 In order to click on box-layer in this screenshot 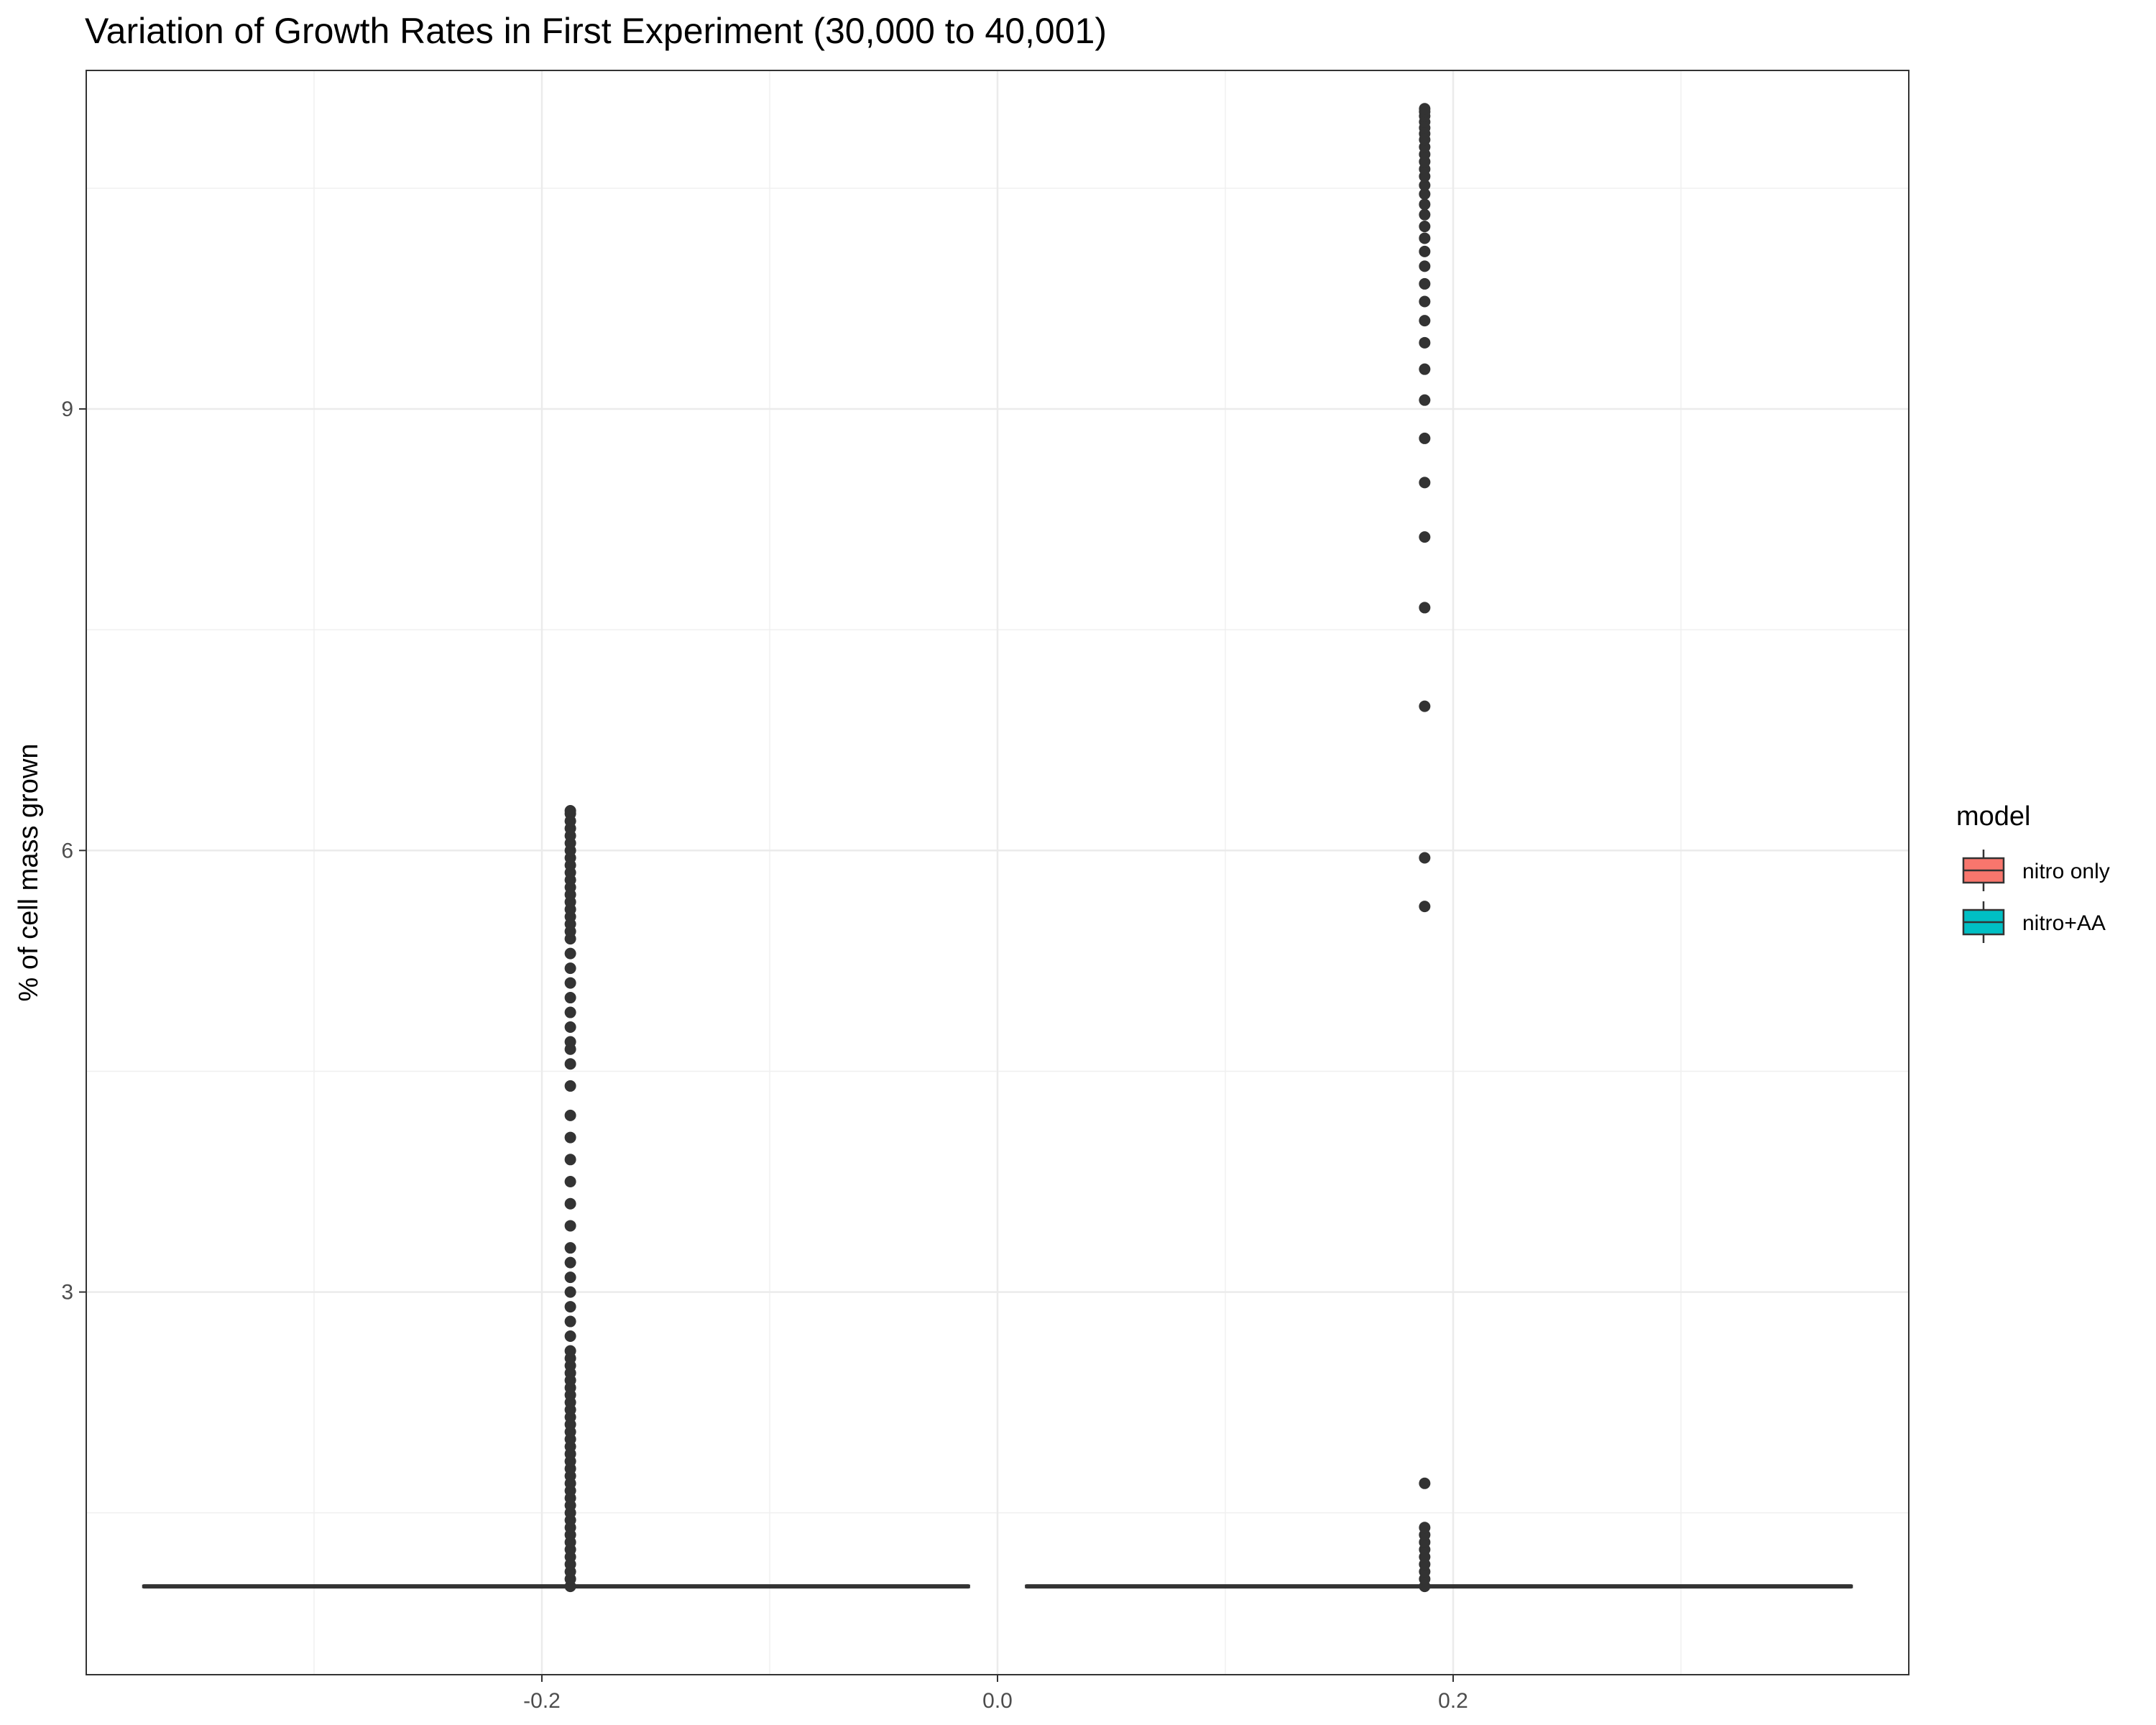, I will do `click(997, 1586)`.